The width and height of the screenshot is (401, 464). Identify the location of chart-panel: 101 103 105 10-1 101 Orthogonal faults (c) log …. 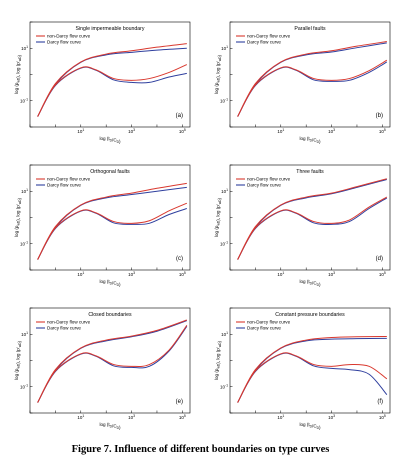
(102, 225).